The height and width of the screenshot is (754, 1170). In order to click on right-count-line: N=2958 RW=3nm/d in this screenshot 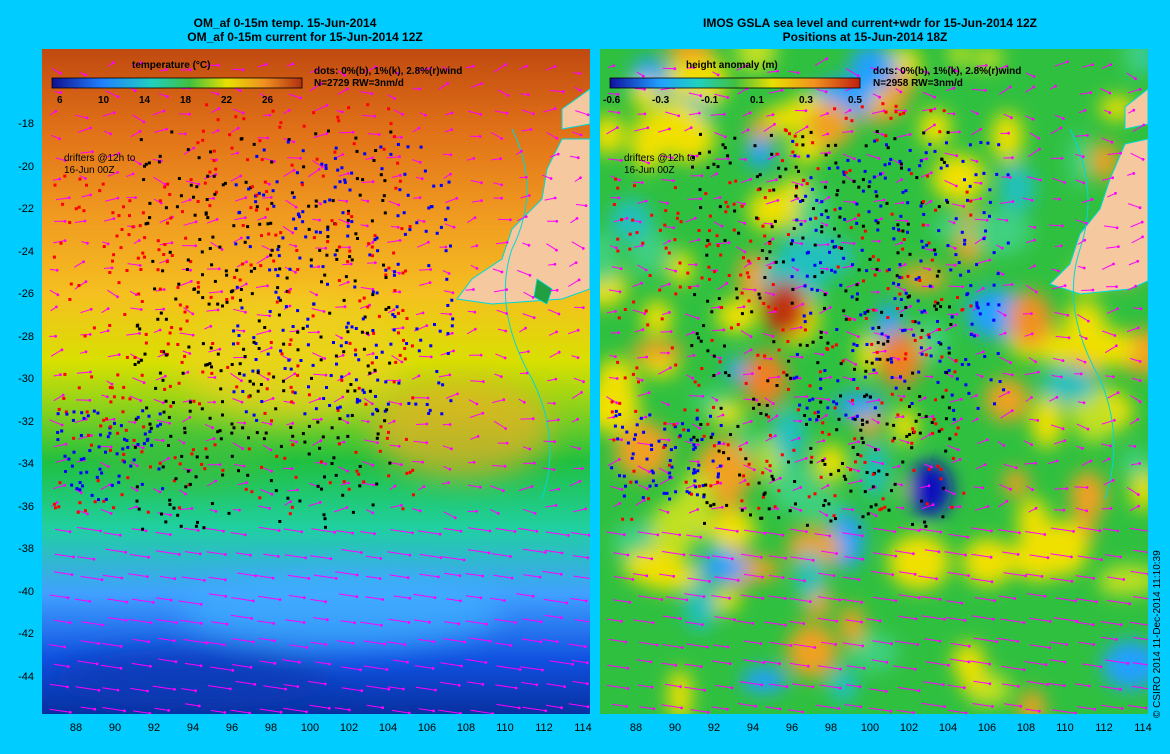, I will do `click(918, 83)`.